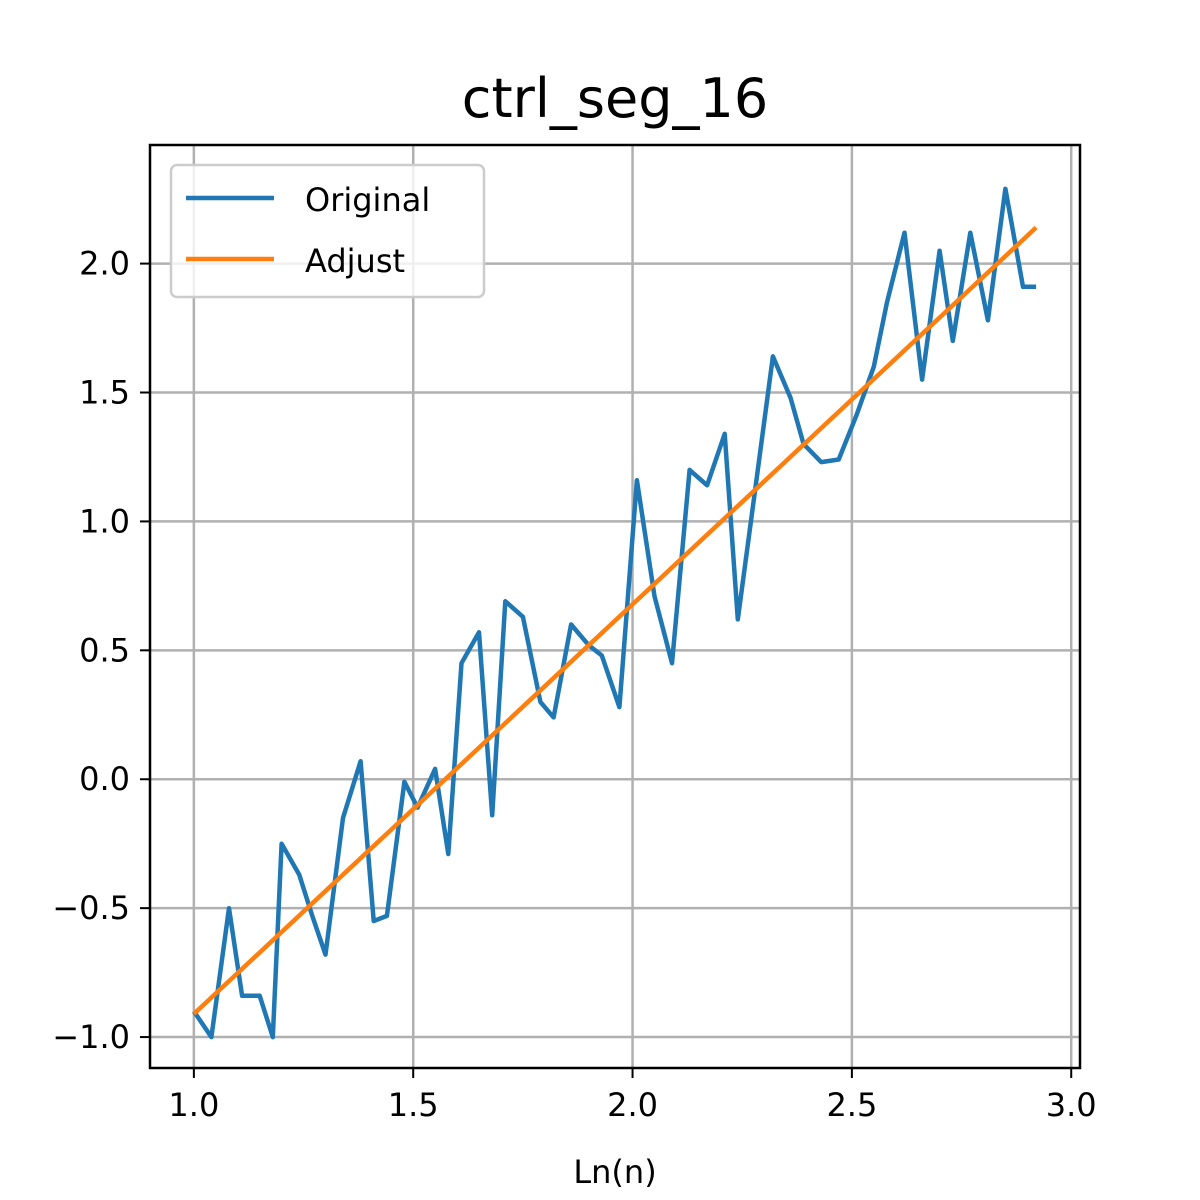 The height and width of the screenshot is (1200, 1200). Describe the element at coordinates (615, 98) in the screenshot. I see `chart-title: ctrl_seg_16` at that location.